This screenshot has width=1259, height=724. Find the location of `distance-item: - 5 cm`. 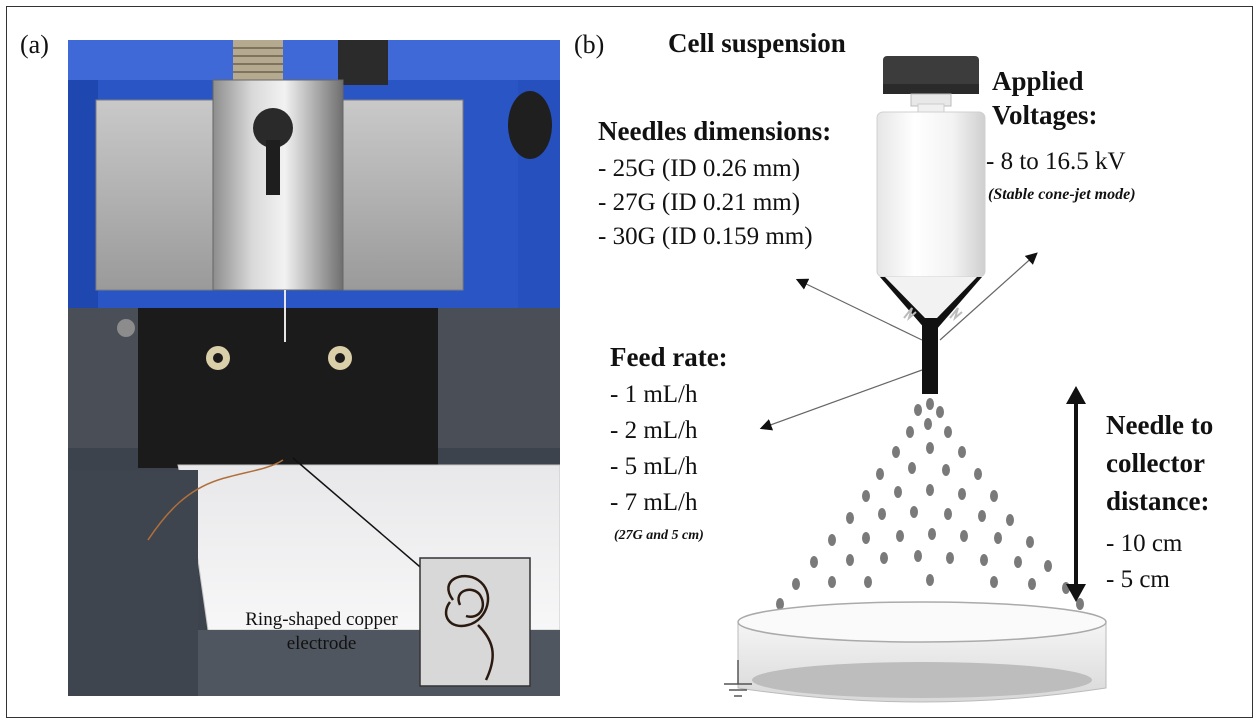

distance-item: - 5 cm is located at coordinates (1138, 579).